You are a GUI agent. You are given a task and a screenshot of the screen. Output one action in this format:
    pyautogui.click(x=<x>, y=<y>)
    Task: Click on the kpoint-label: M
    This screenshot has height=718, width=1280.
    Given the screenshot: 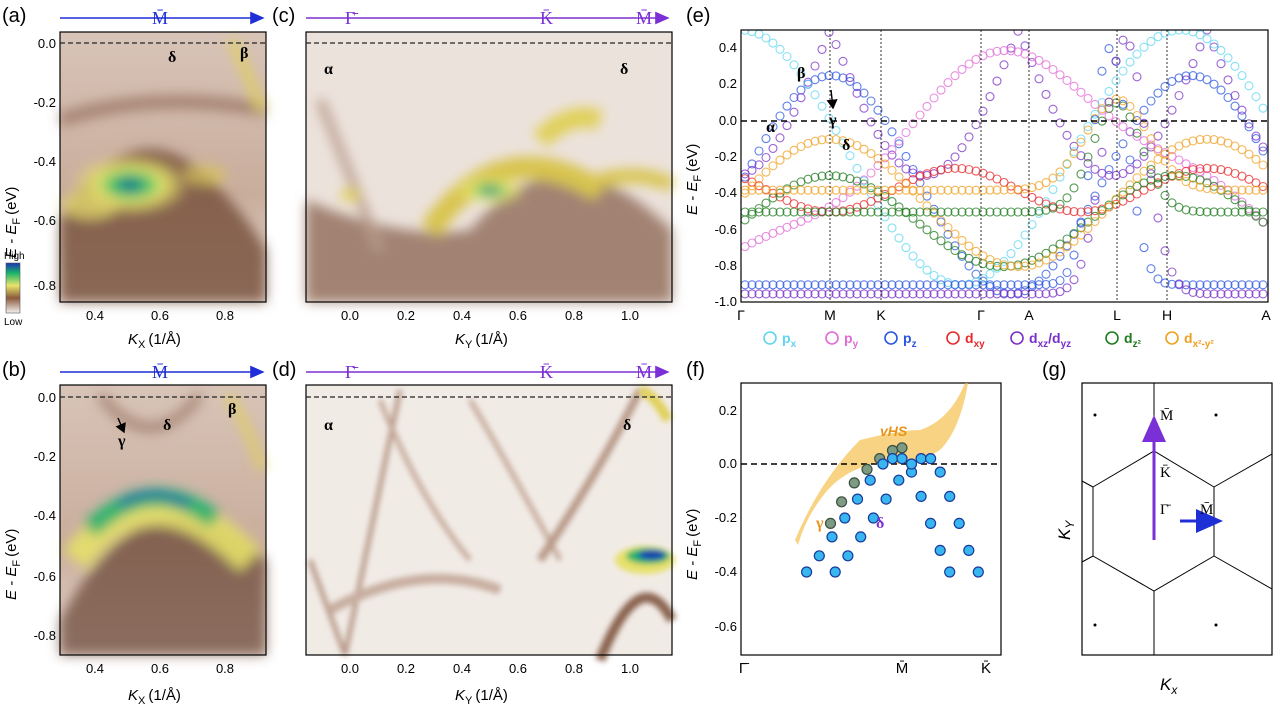 What is the action you would take?
    pyautogui.click(x=830, y=315)
    